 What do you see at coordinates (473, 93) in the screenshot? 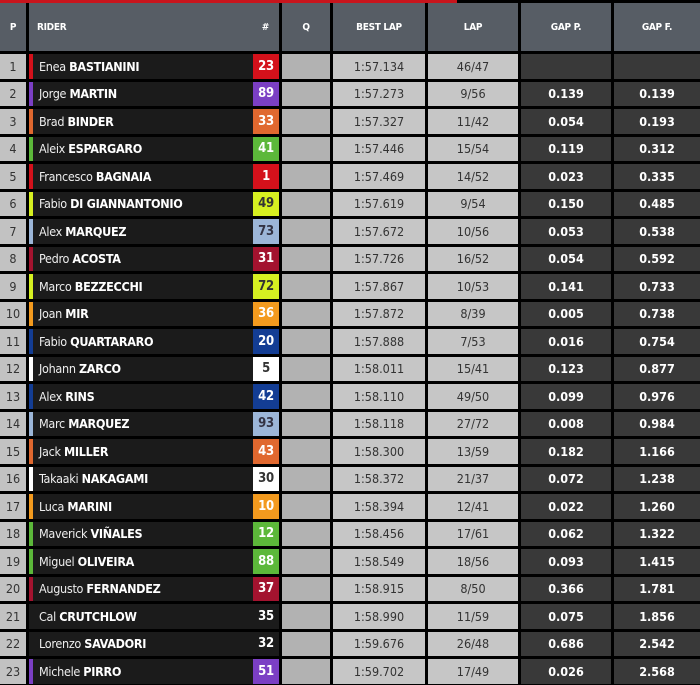
I see `lap-cell: 9/56` at bounding box center [473, 93].